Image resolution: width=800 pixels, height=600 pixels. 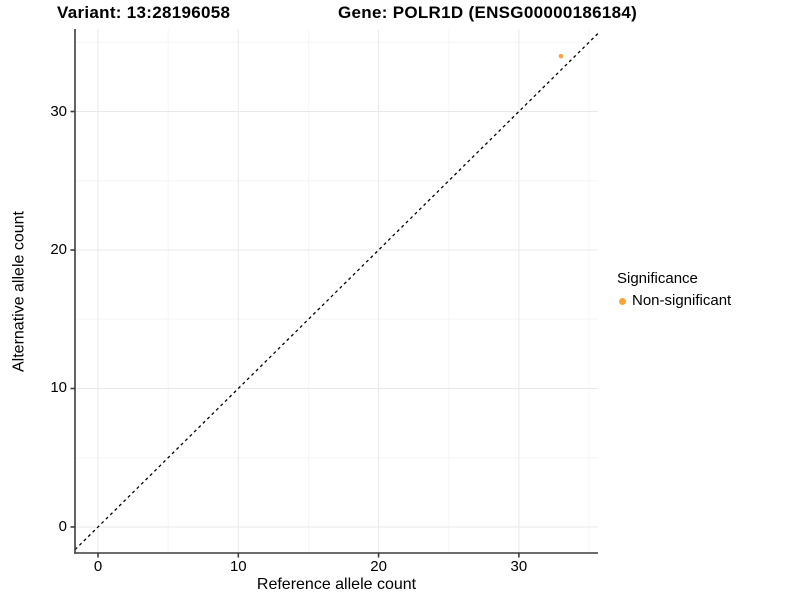 What do you see at coordinates (98, 566) in the screenshot?
I see `x-tick-label: 0` at bounding box center [98, 566].